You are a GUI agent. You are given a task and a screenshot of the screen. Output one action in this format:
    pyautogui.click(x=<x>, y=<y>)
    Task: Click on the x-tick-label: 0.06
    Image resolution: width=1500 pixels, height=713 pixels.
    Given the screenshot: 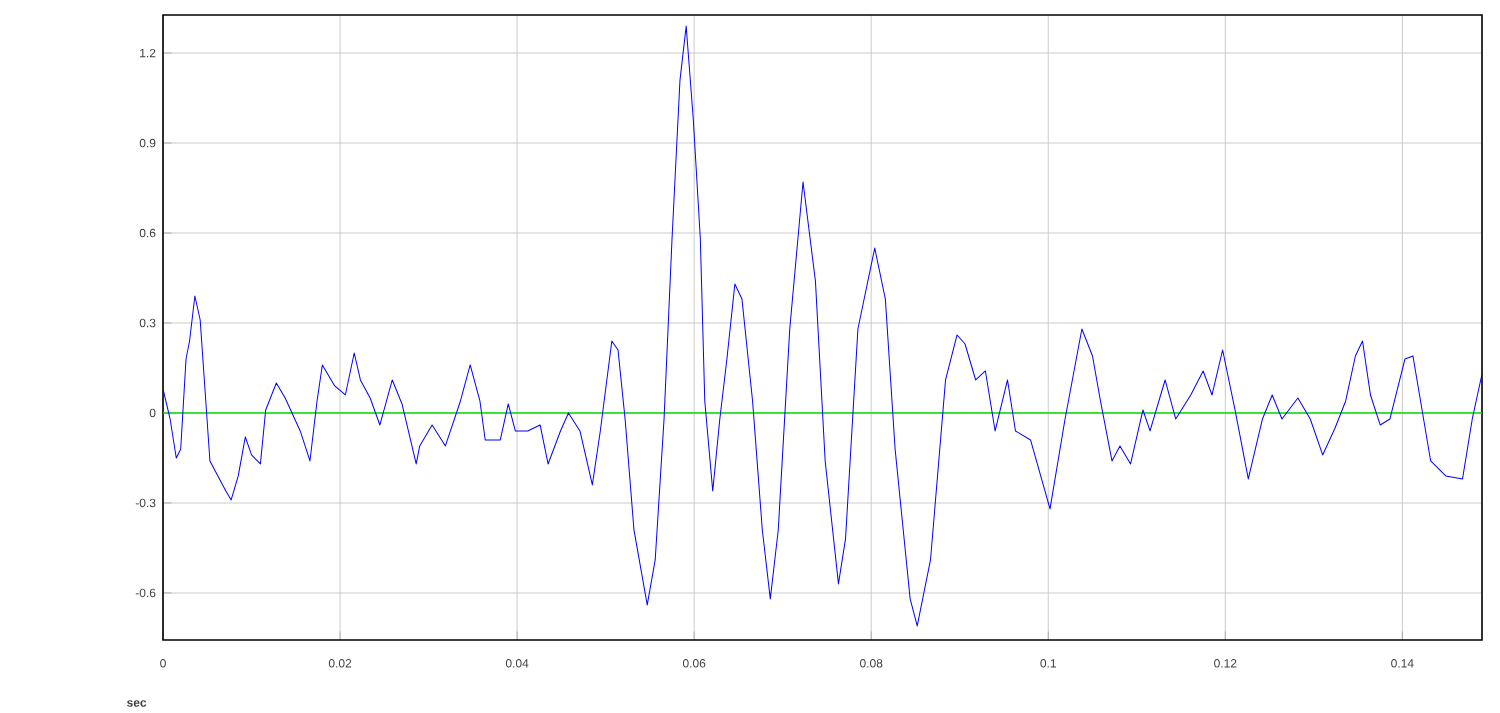 What is the action you would take?
    pyautogui.click(x=694, y=663)
    